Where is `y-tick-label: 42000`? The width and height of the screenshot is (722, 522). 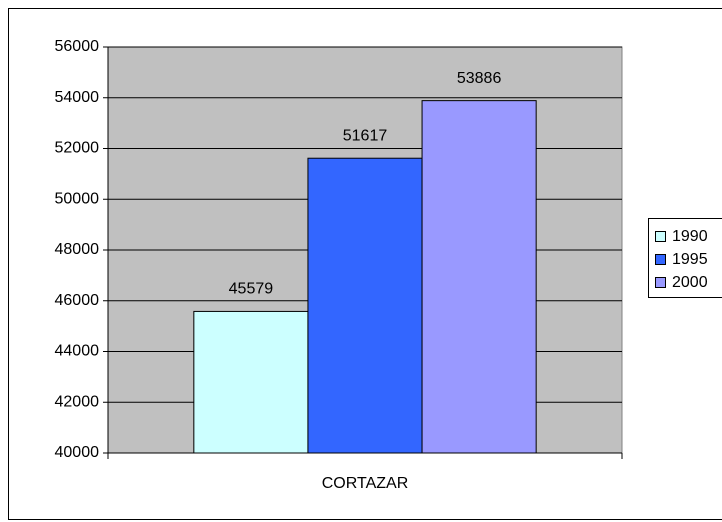
y-tick-label: 42000 is located at coordinates (77, 401).